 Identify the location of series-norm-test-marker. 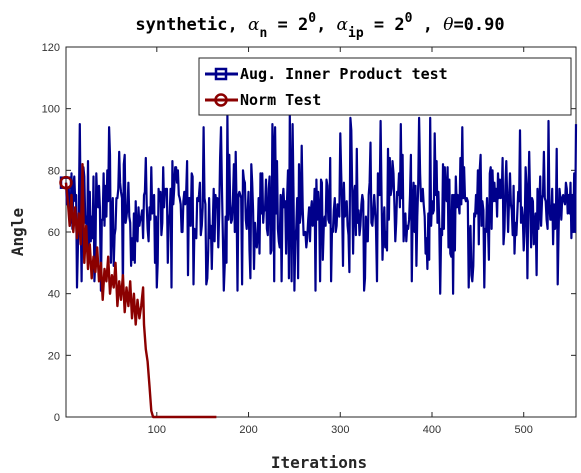
(66, 182).